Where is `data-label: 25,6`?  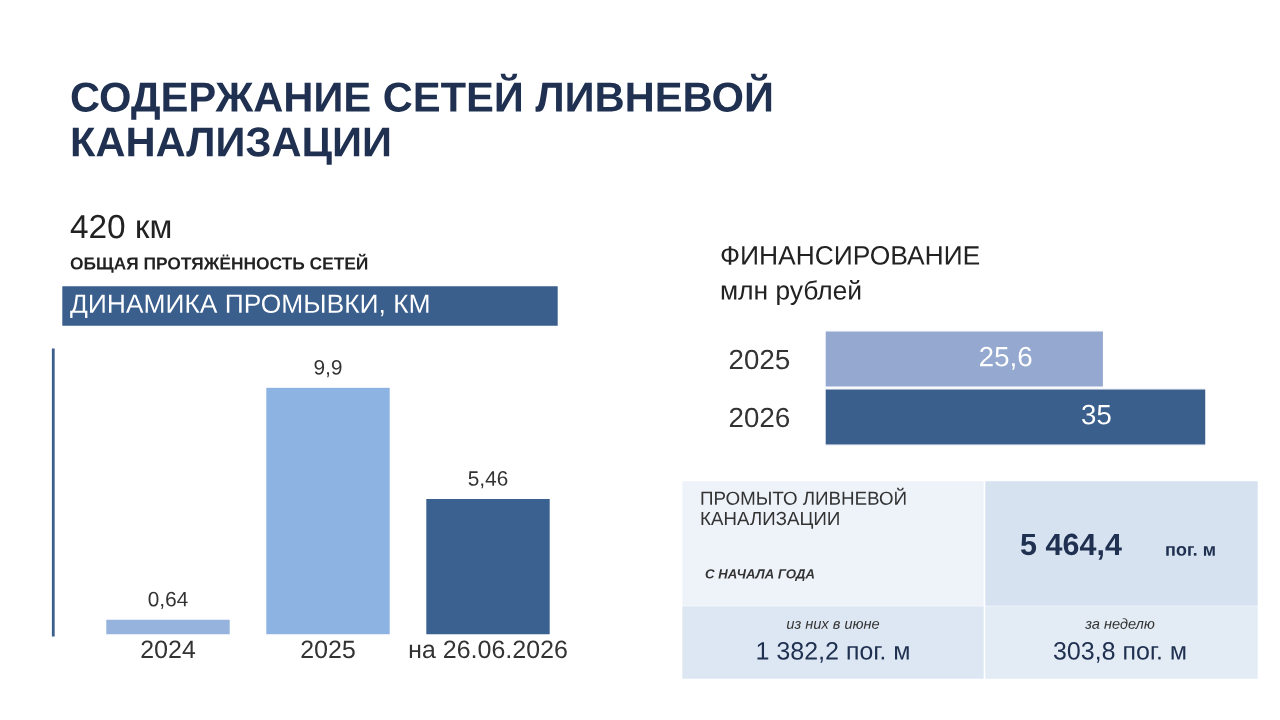
data-label: 25,6 is located at coordinates (1006, 358).